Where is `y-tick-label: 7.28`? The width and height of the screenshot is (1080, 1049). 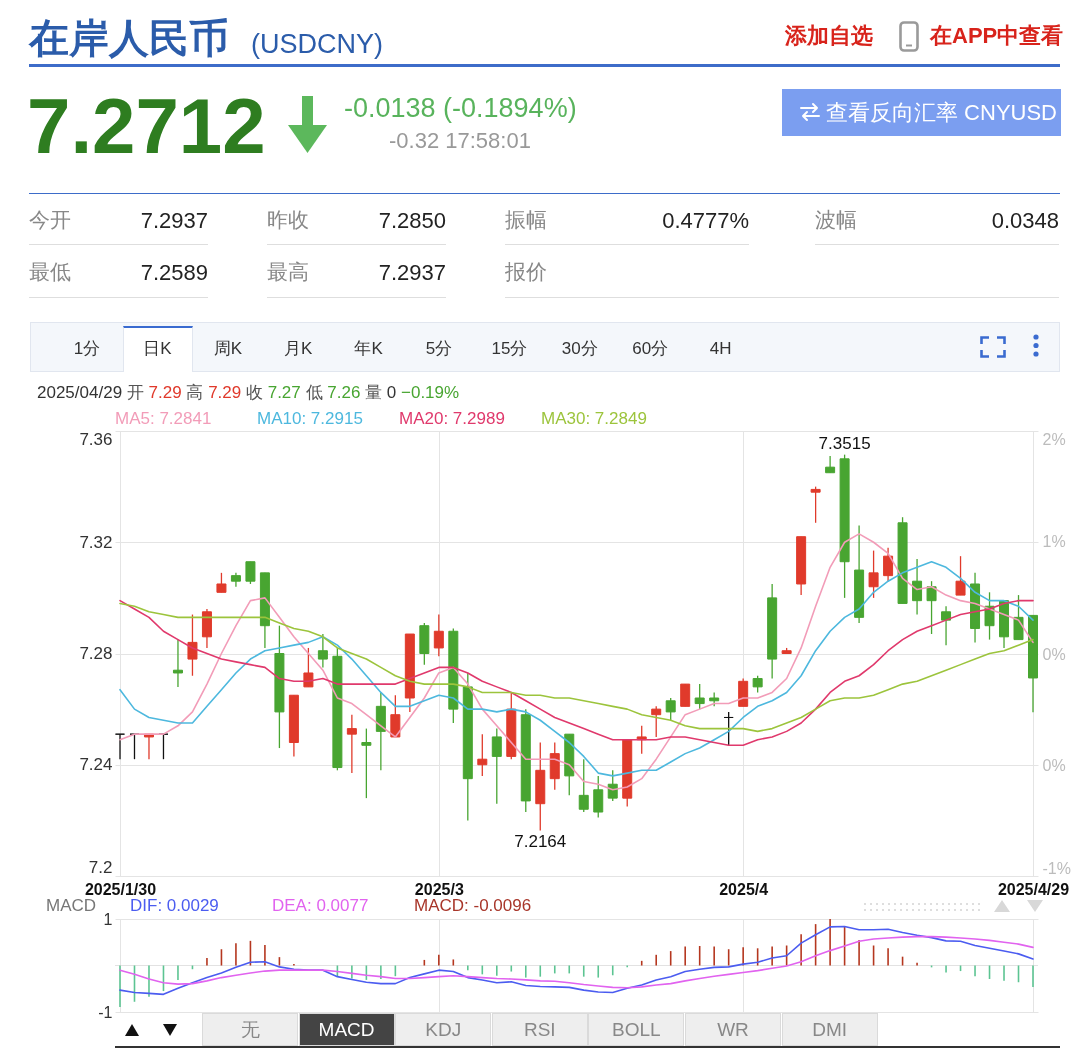 y-tick-label: 7.28 is located at coordinates (96, 653).